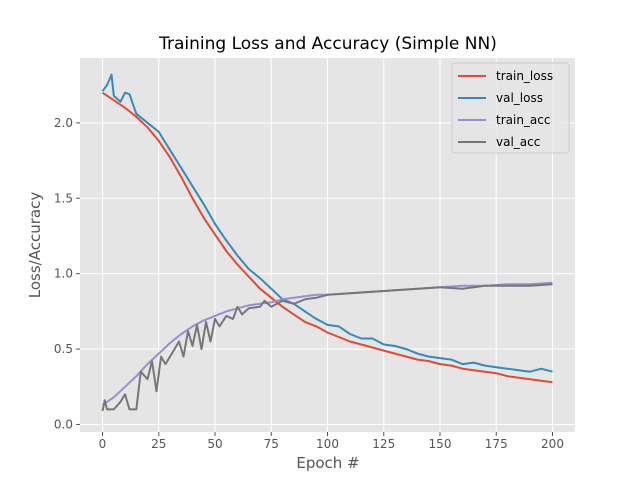 This screenshot has height=484, width=640. What do you see at coordinates (63, 198) in the screenshot?
I see `y-tick-label: 1.5` at bounding box center [63, 198].